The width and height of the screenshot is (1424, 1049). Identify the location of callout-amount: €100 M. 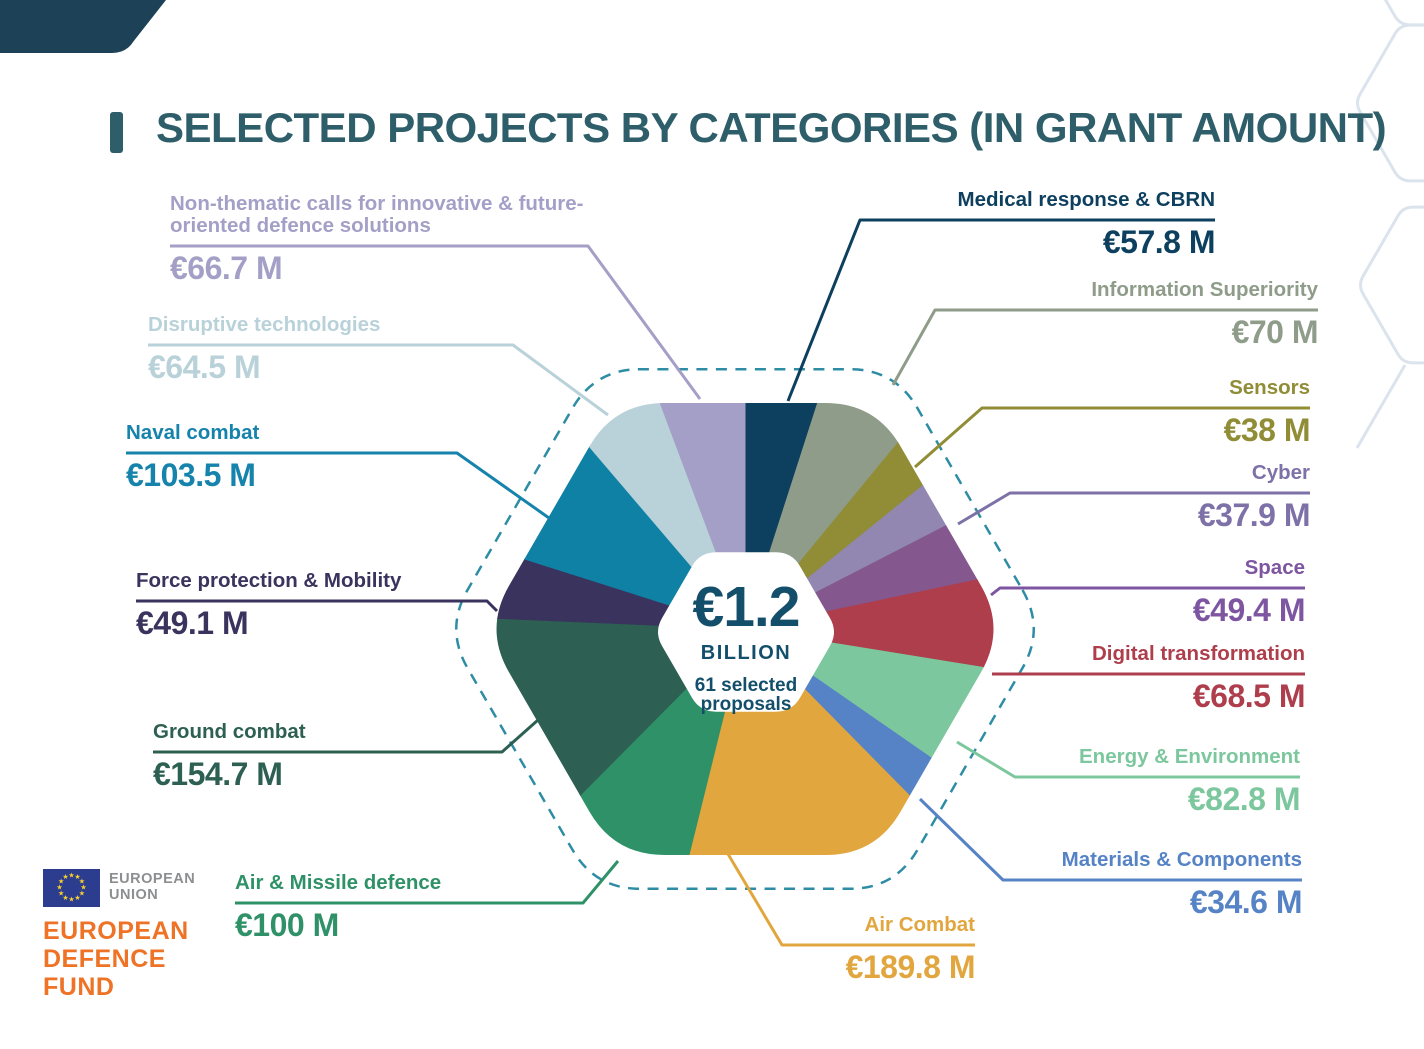
(287, 925).